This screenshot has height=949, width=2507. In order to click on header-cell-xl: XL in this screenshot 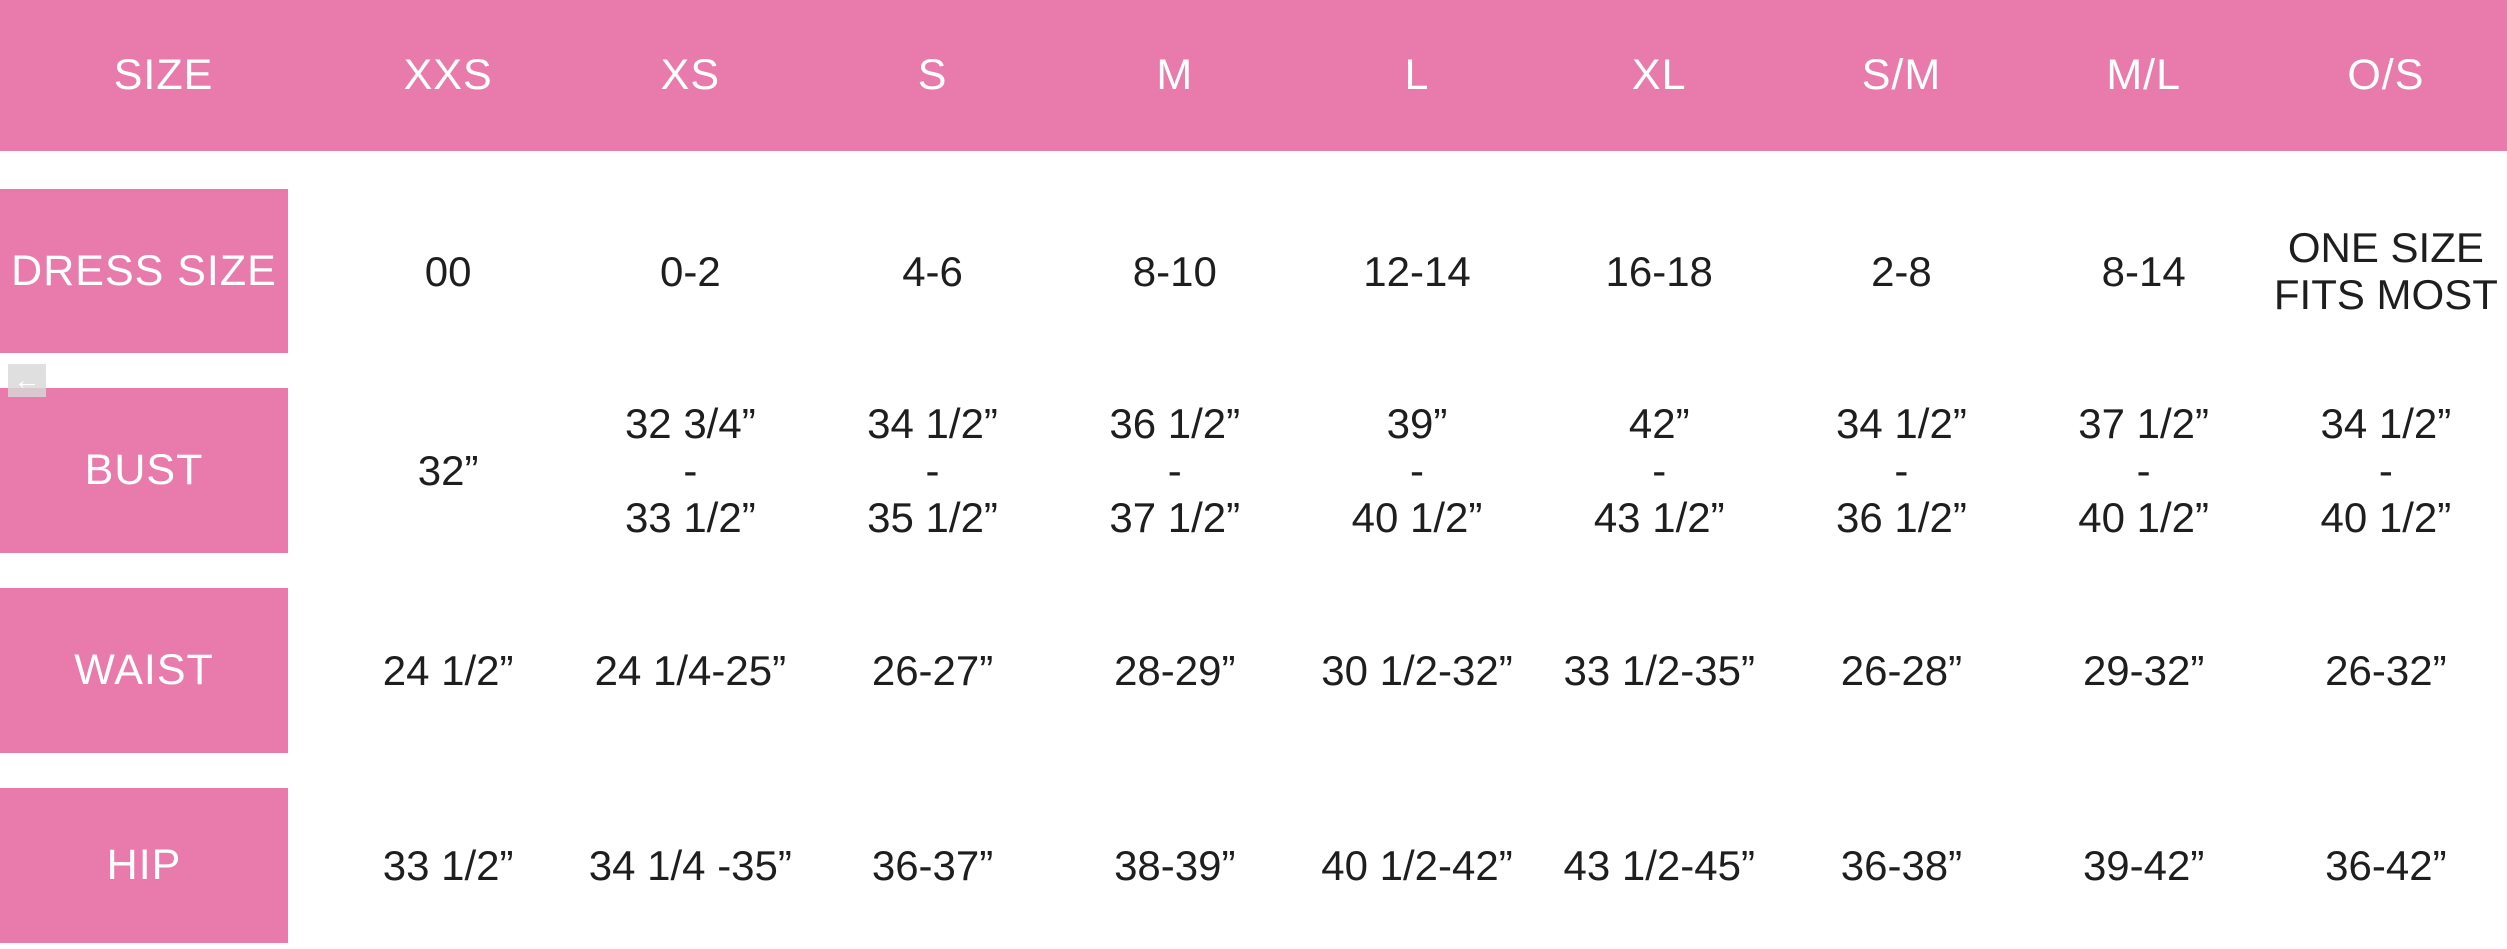, I will do `click(1659, 75)`.